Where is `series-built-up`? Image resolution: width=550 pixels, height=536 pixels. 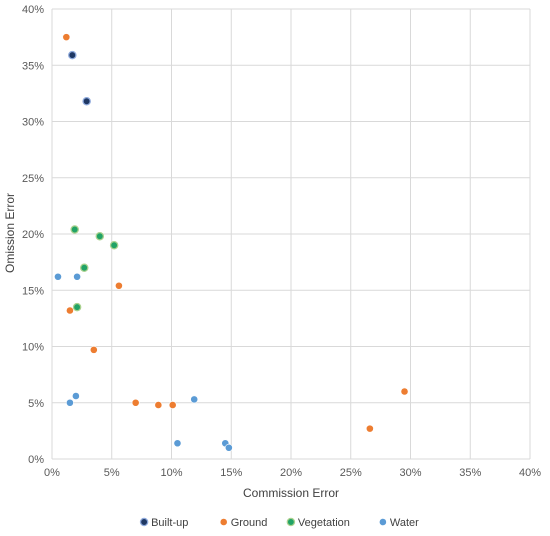
series-built-up is located at coordinates (79, 78).